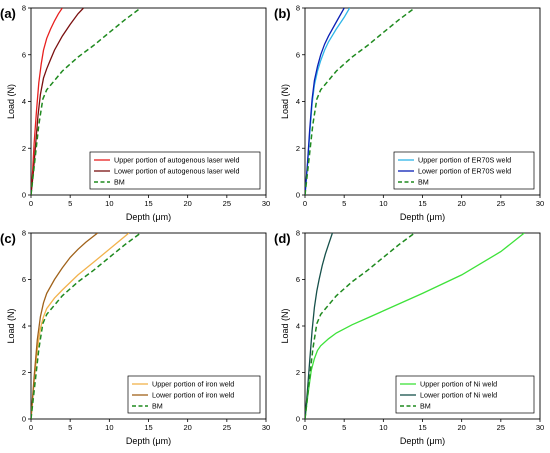  Describe the element at coordinates (458, 384) in the screenshot. I see `legend-label: Upper portion of Ni weld` at that location.